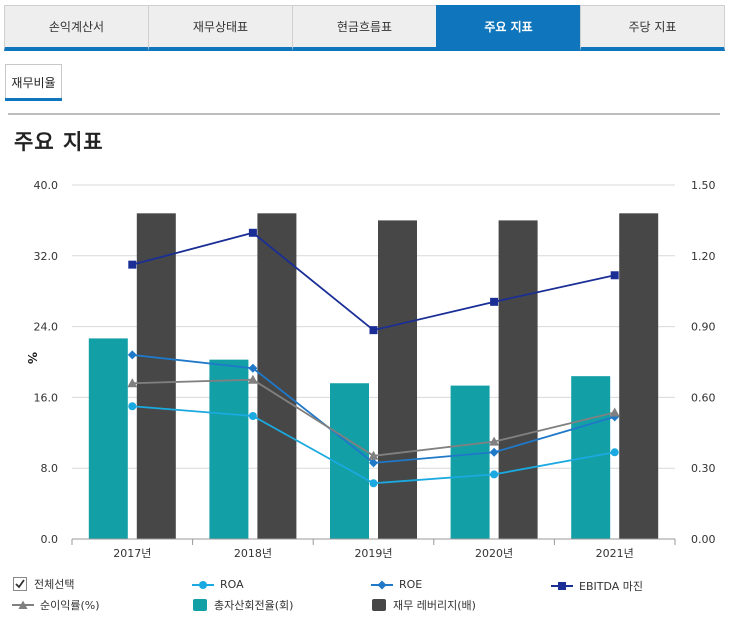 The width and height of the screenshot is (732, 623). I want to click on x-tick-label: 2017년, so click(132, 553).